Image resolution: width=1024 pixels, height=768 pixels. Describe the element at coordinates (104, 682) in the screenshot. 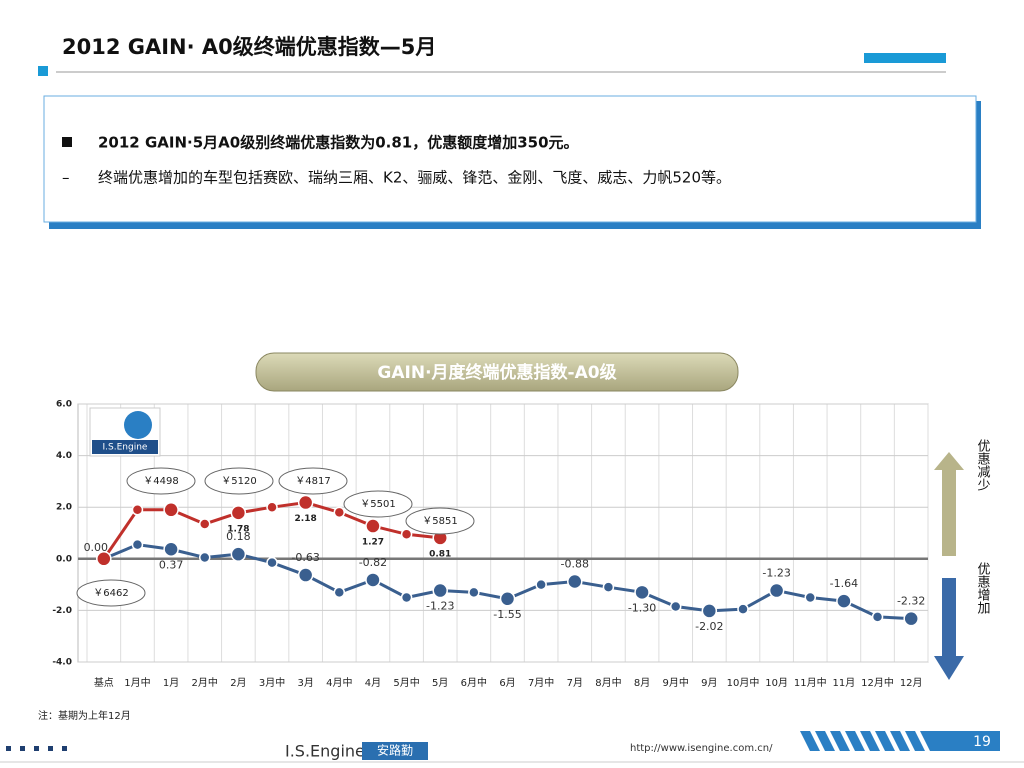

I see `x-tick-label: 基点` at that location.